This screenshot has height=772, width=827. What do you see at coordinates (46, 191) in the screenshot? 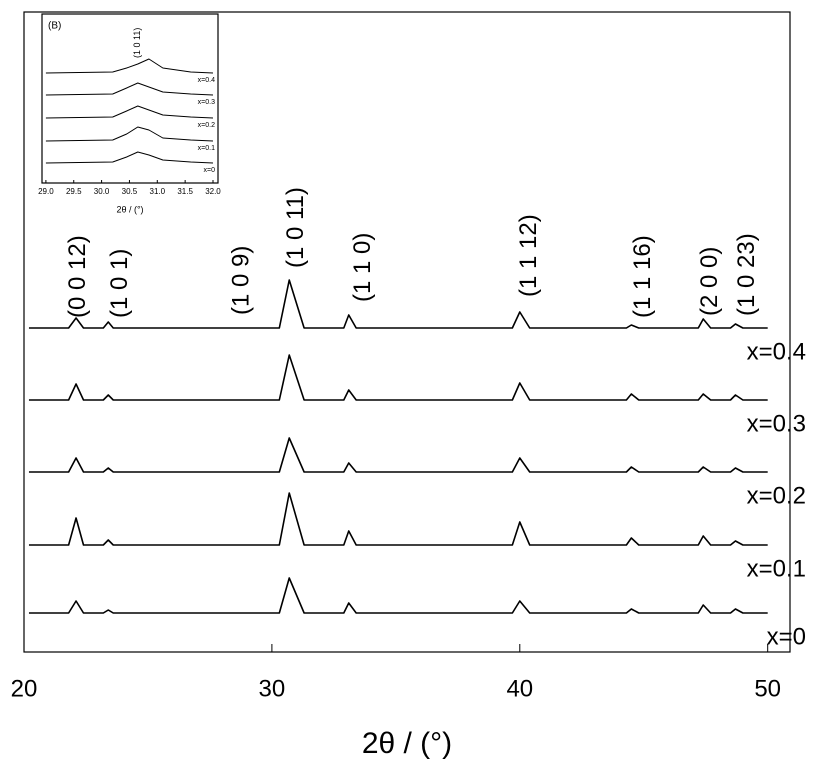
I see `x-tick-label: 29.0` at bounding box center [46, 191].